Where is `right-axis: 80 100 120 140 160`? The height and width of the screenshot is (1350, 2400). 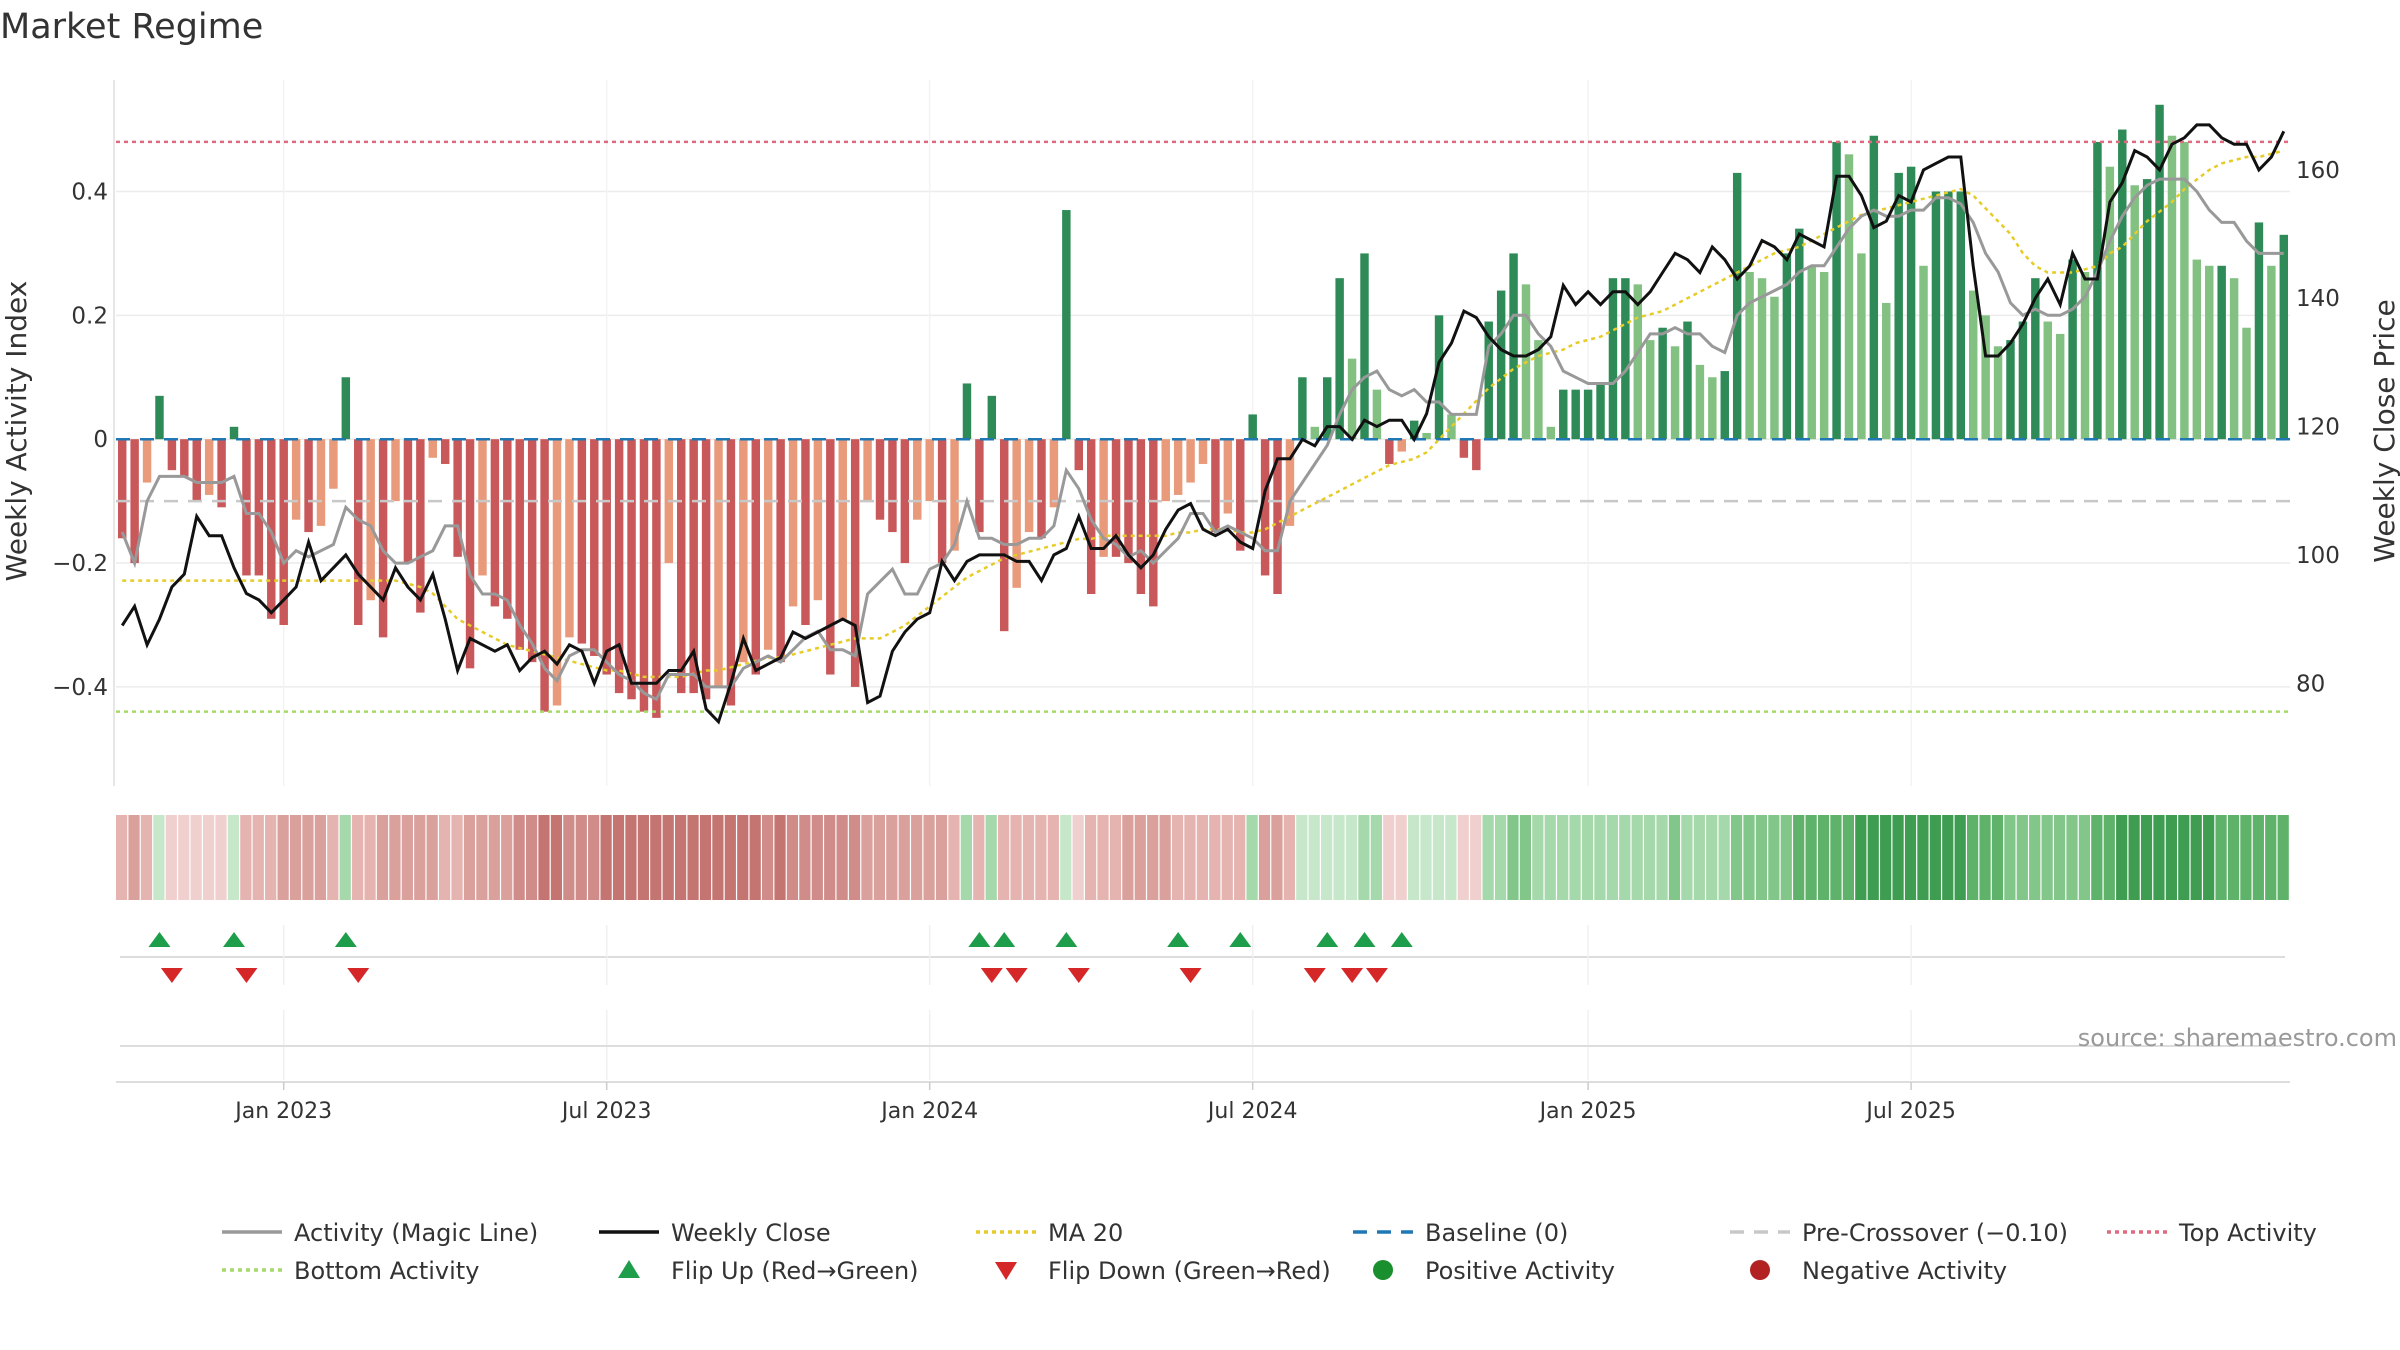
right-axis: 80 100 120 140 160 is located at coordinates (2318, 427).